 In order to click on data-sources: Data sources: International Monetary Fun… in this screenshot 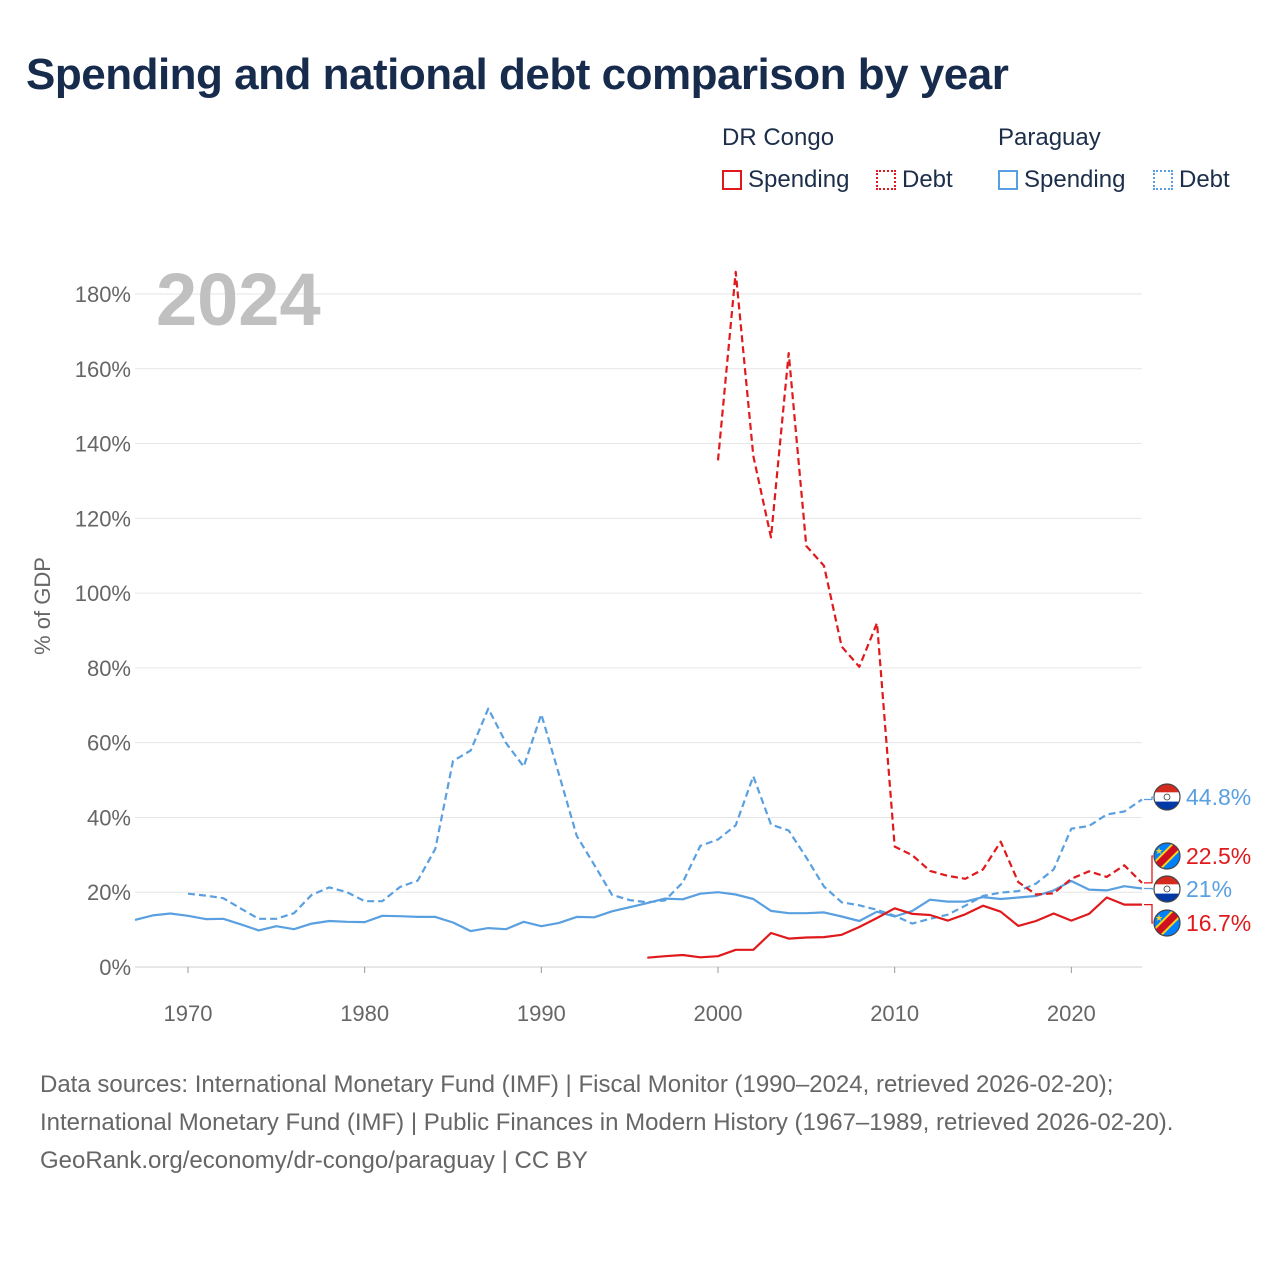, I will do `click(607, 1103)`.